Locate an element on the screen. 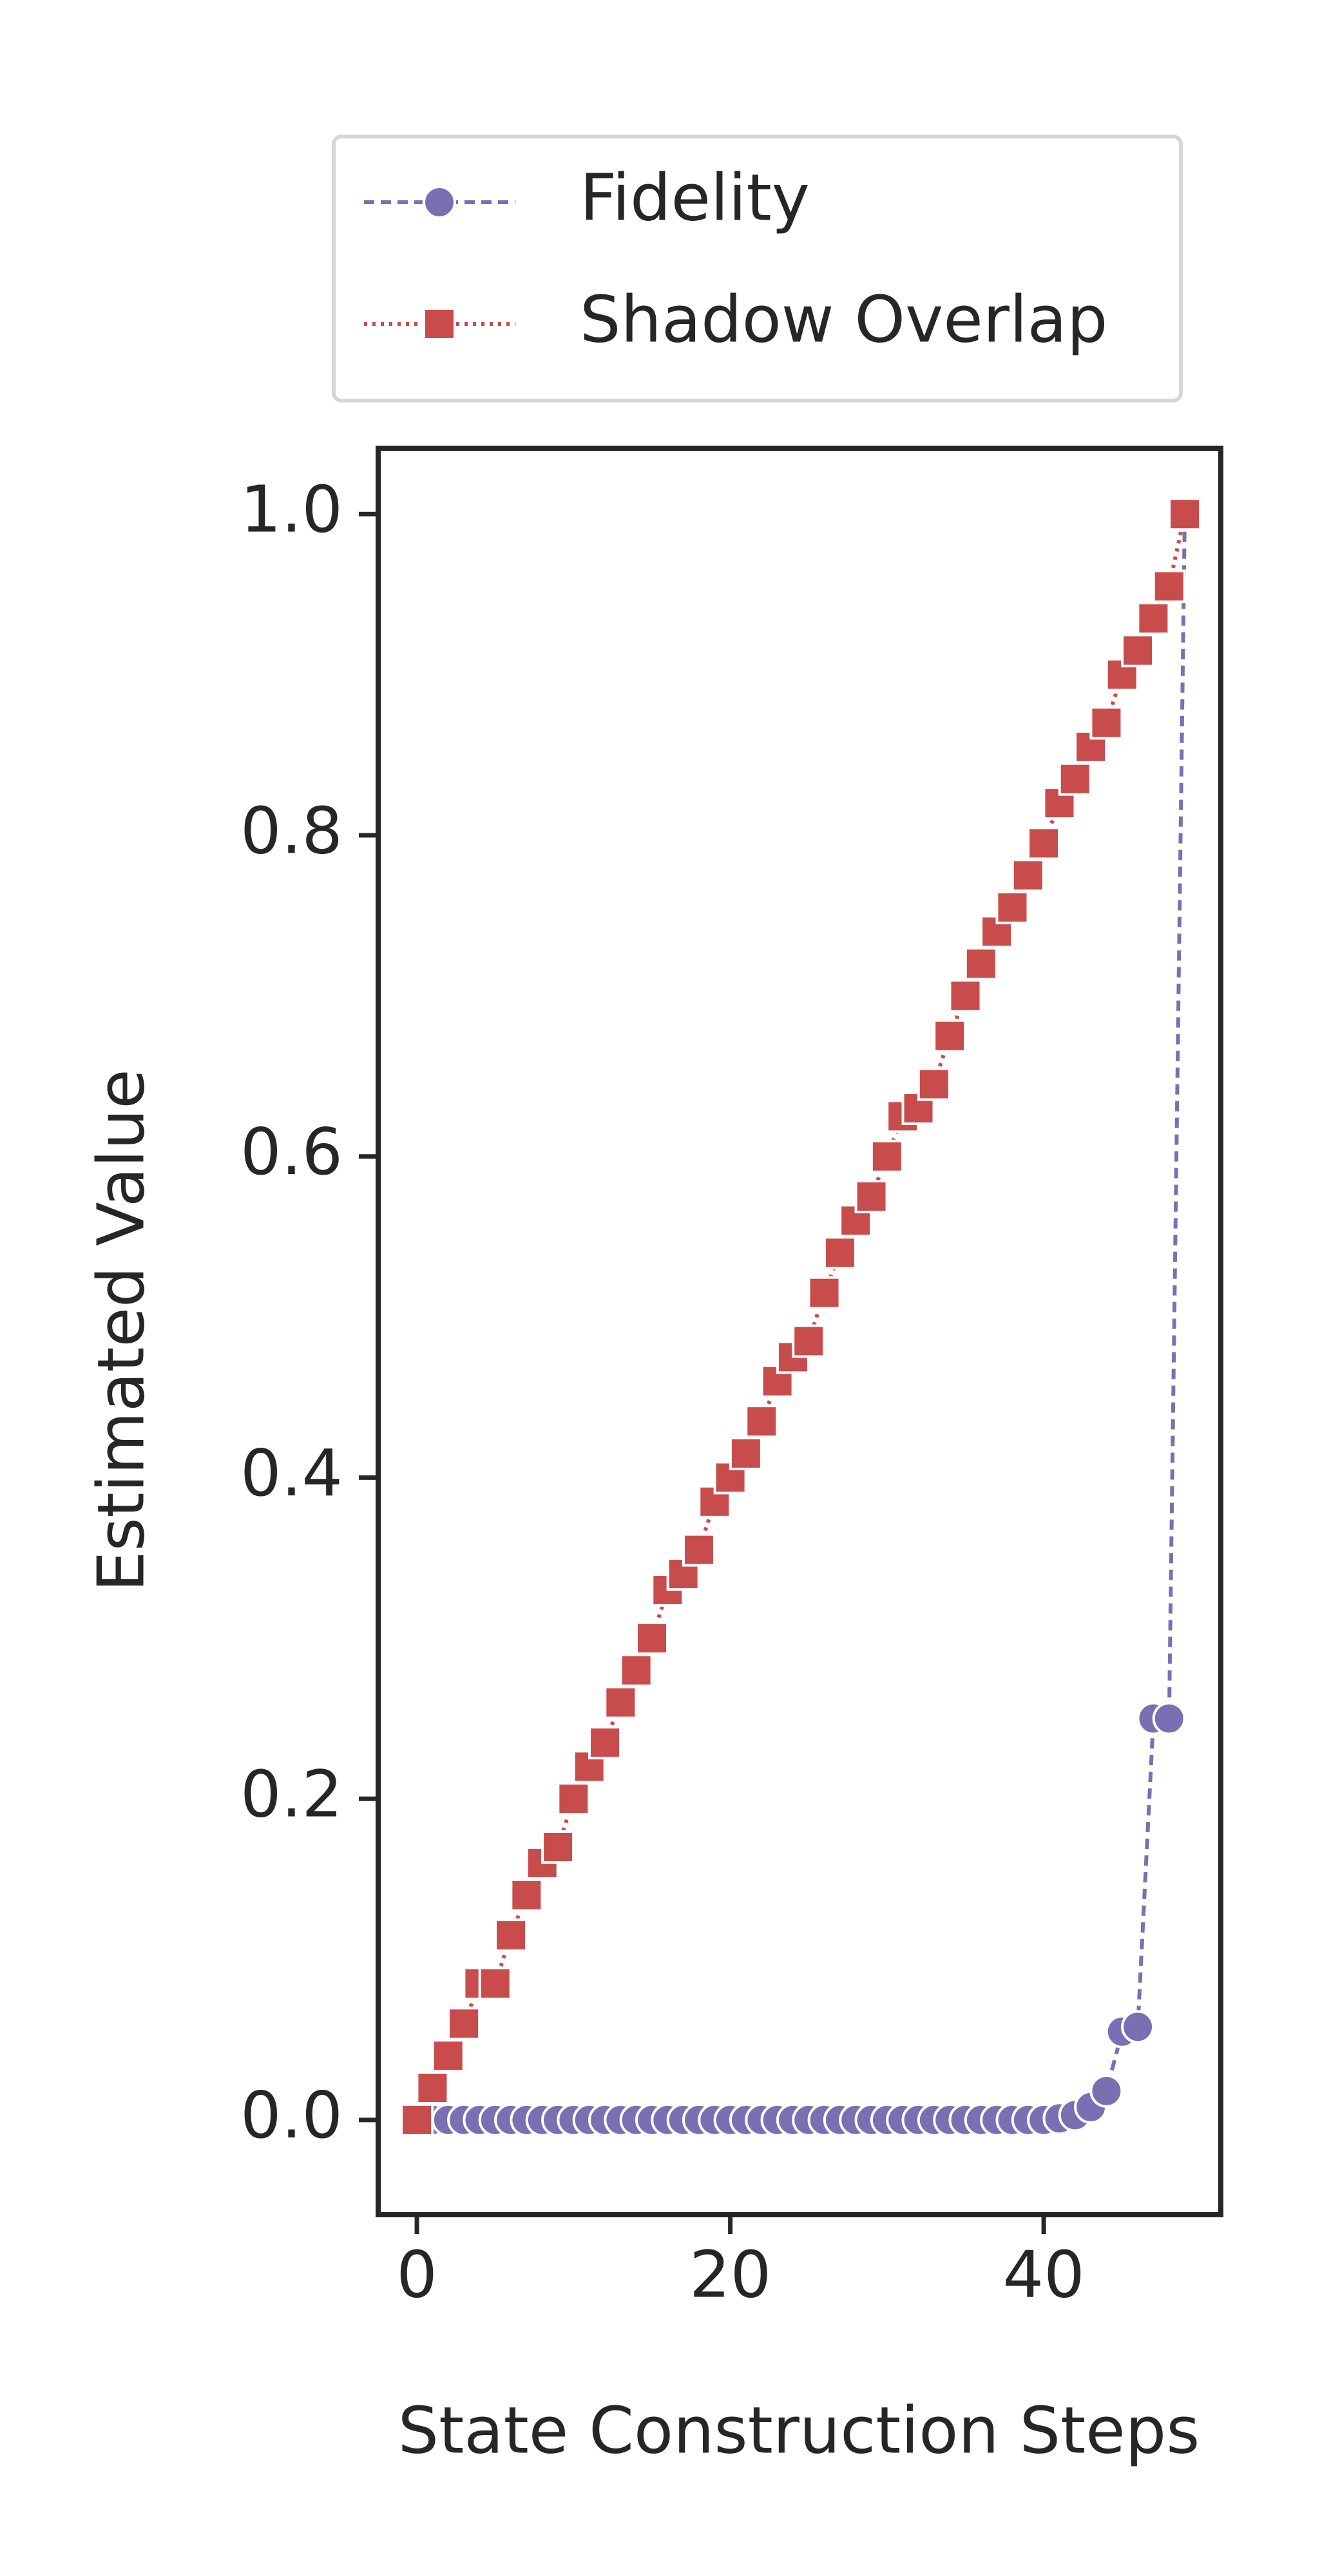 The height and width of the screenshot is (2576, 1340). x-axis-label: State Construction Steps is located at coordinates (799, 2430).